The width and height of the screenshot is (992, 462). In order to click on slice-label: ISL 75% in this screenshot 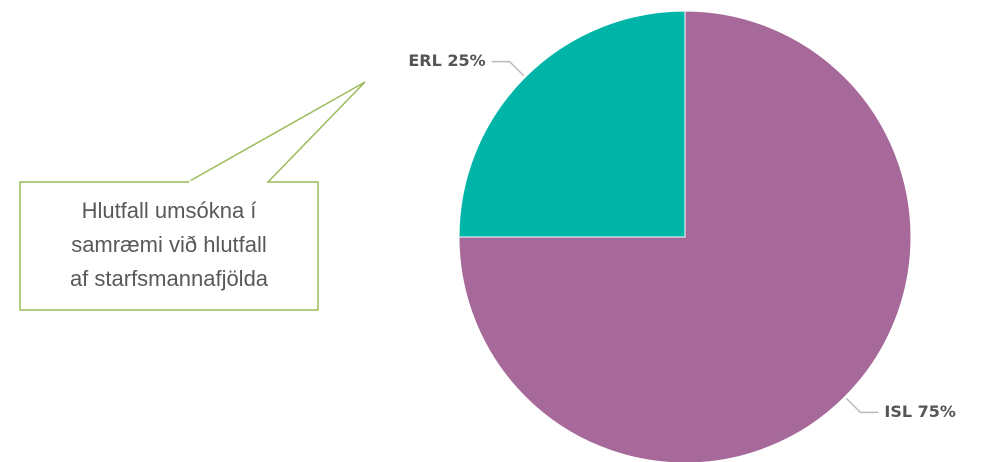, I will do `click(920, 411)`.